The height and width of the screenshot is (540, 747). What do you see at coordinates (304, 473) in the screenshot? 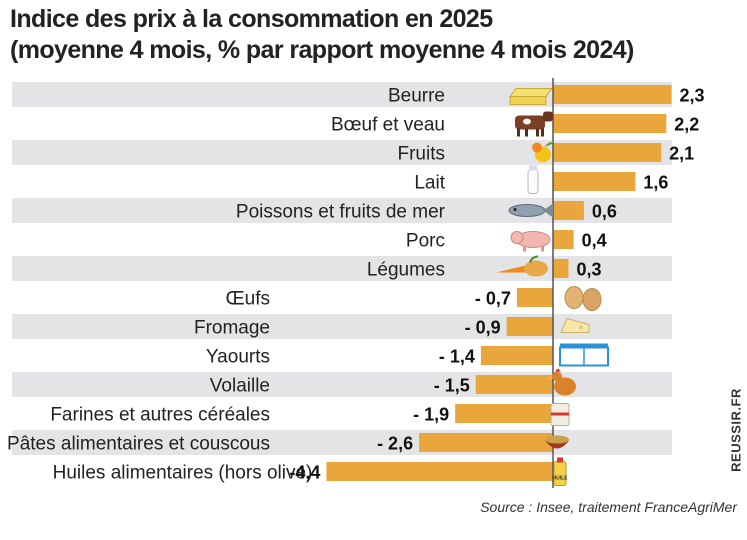
I see `value-label: -4,4` at bounding box center [304, 473].